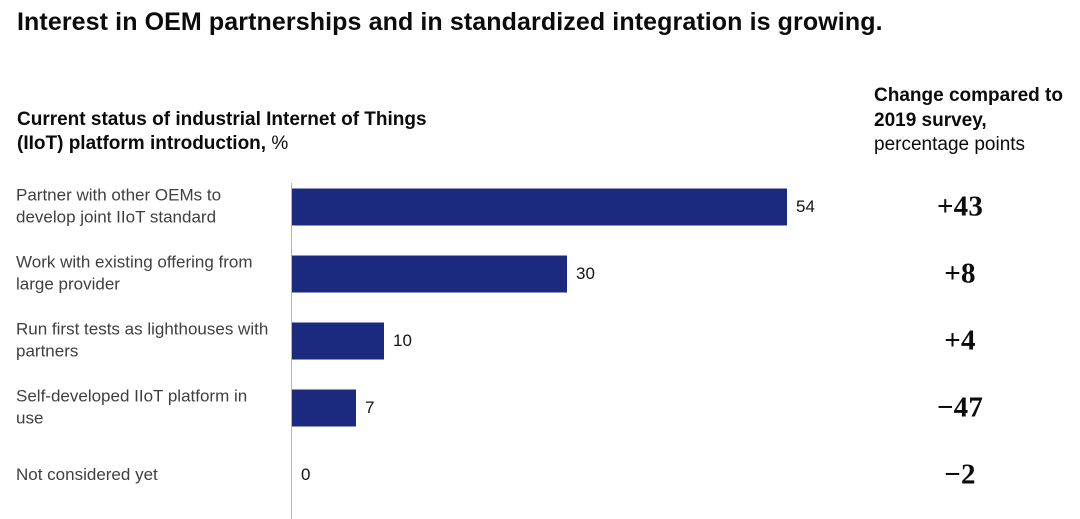 This screenshot has height=519, width=1080. I want to click on change-value: −2, so click(960, 474).